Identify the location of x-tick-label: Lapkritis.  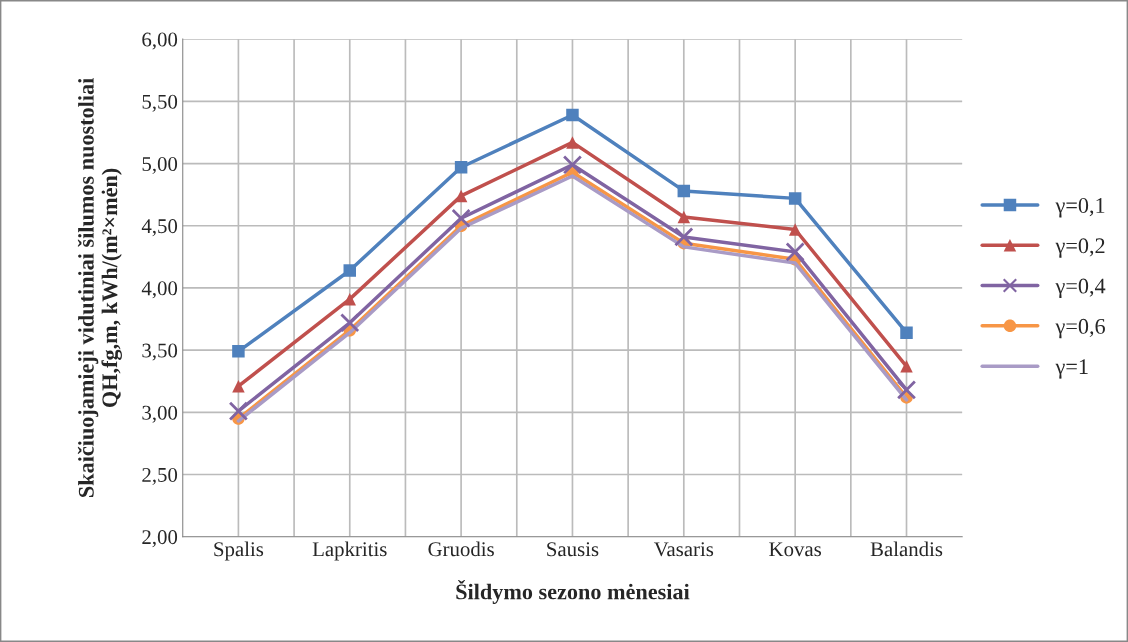
(349, 551).